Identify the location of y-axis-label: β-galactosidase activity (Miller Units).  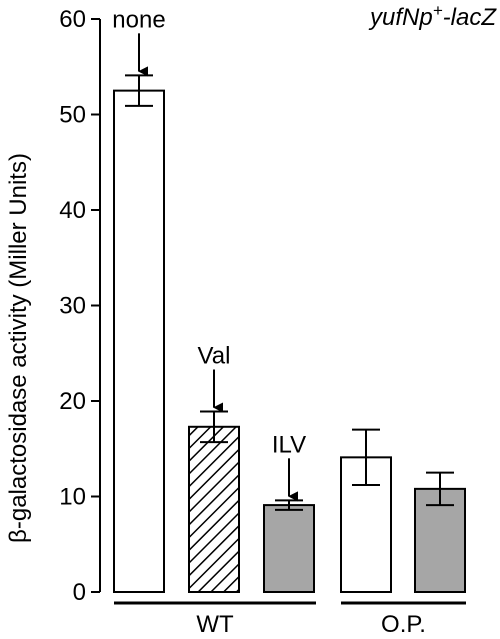
(18, 348).